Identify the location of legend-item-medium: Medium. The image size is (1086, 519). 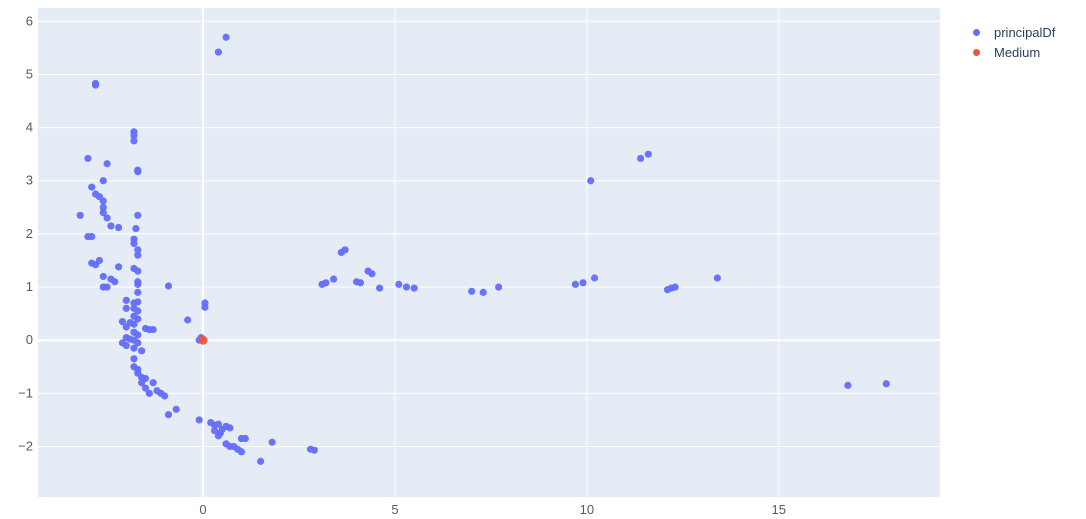
(1007, 52).